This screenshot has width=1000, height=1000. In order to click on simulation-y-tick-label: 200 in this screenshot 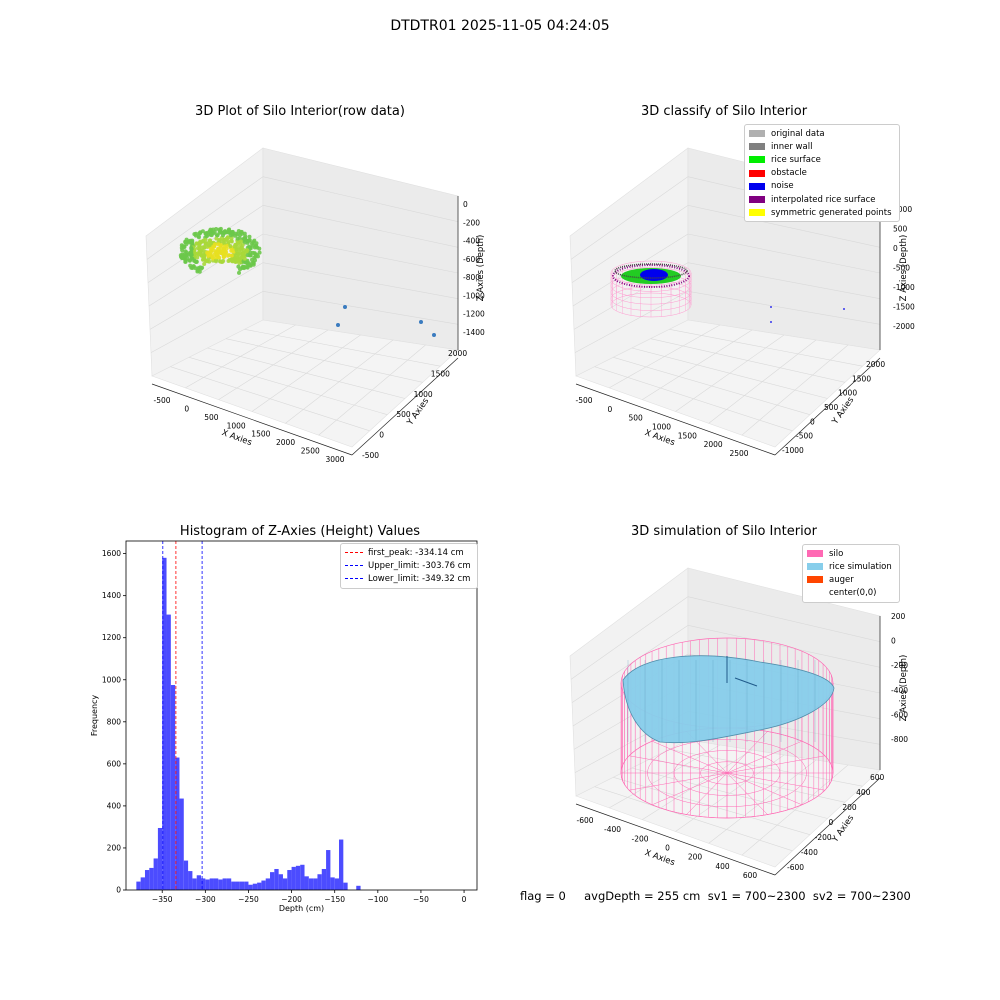, I will do `click(849, 807)`.